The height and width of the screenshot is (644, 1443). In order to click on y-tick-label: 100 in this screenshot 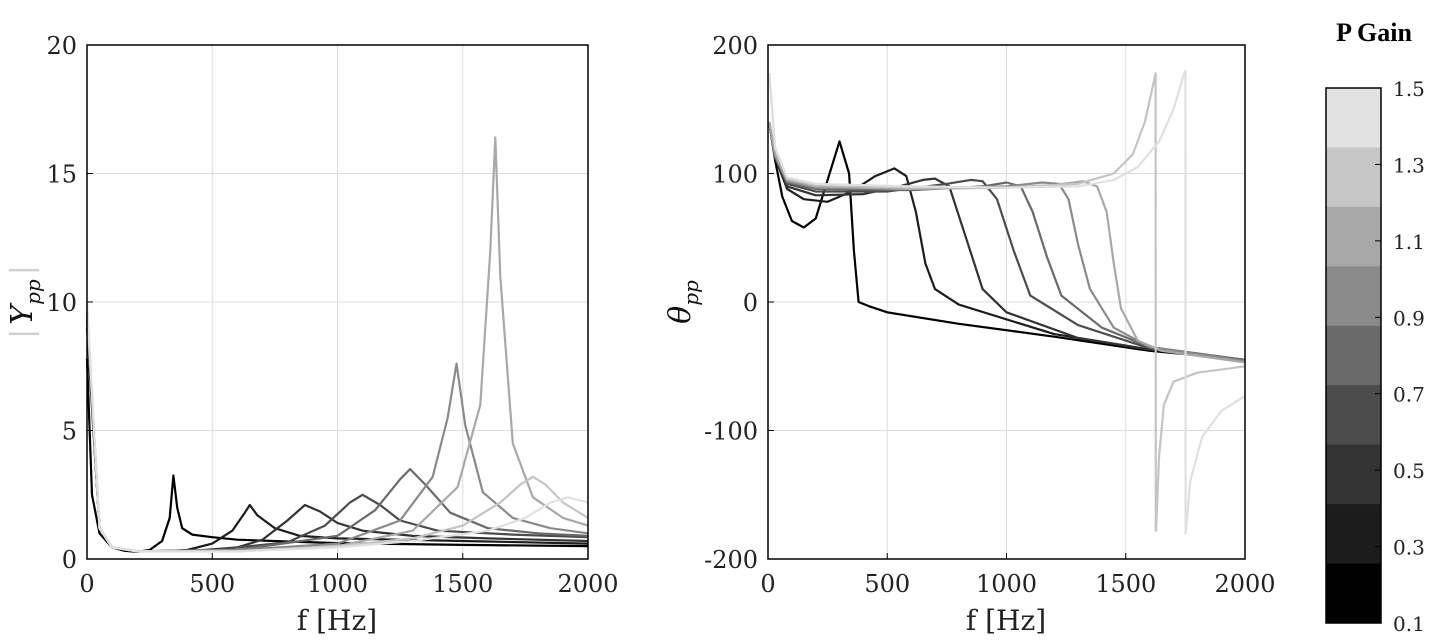, I will do `click(735, 175)`.